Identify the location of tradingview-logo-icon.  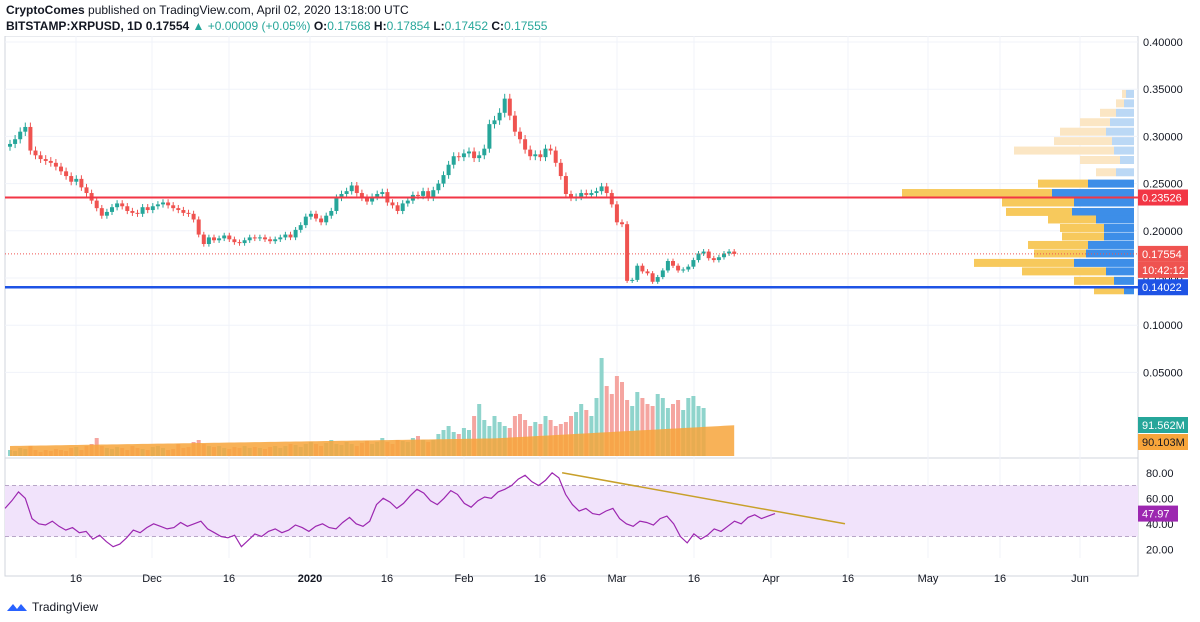
(17, 607).